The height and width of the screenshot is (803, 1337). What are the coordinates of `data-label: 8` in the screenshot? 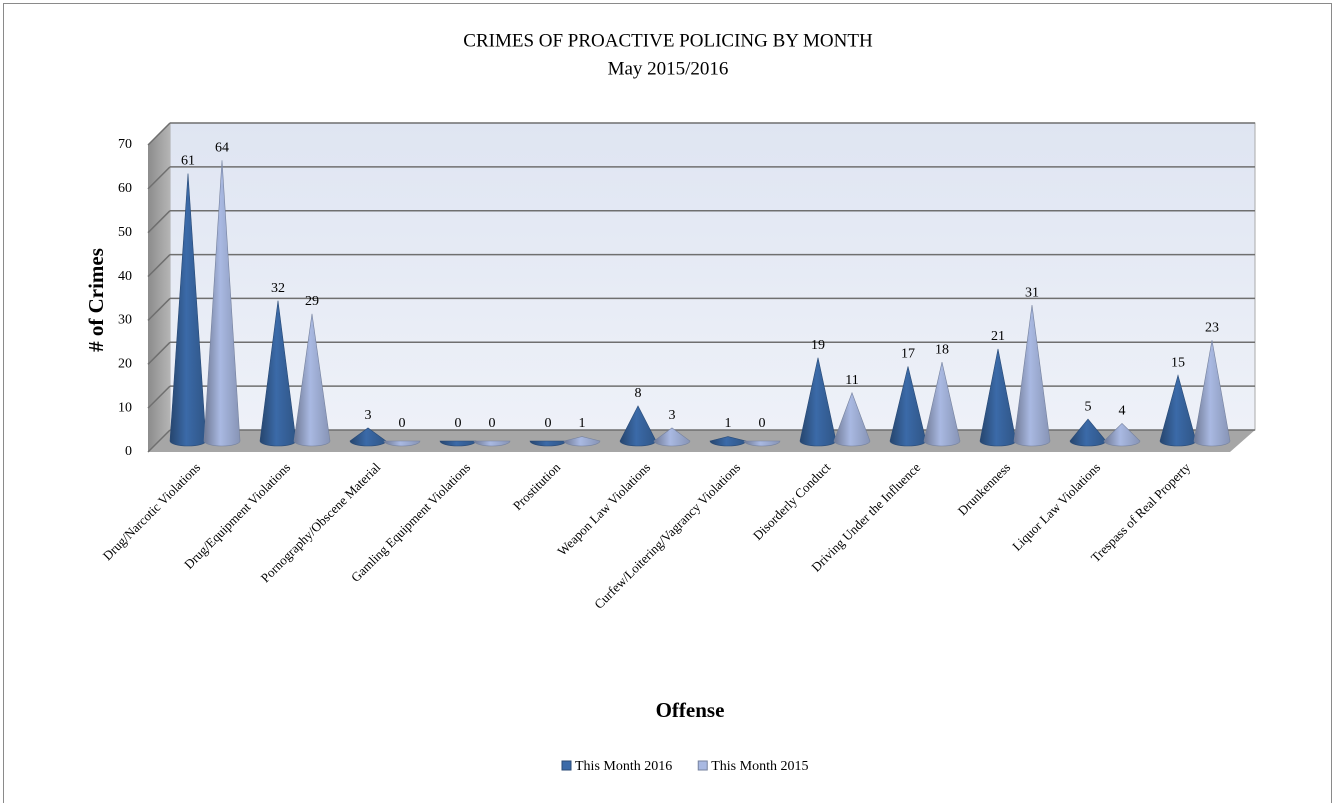 It's located at (638, 393).